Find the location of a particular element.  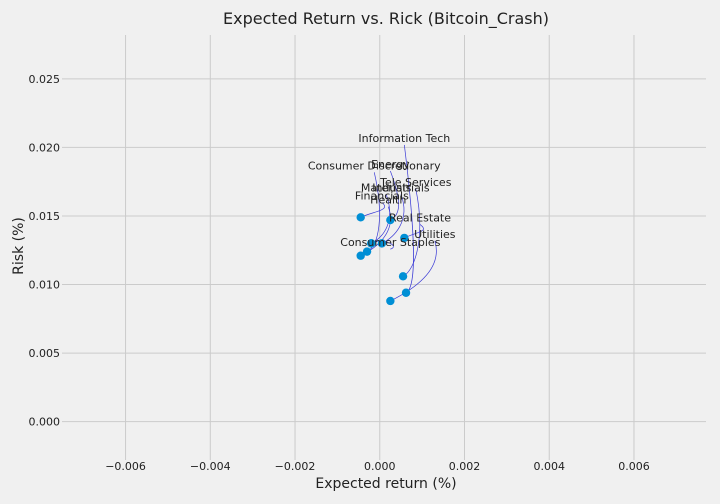

point-label: Tele Services is located at coordinates (415, 182).